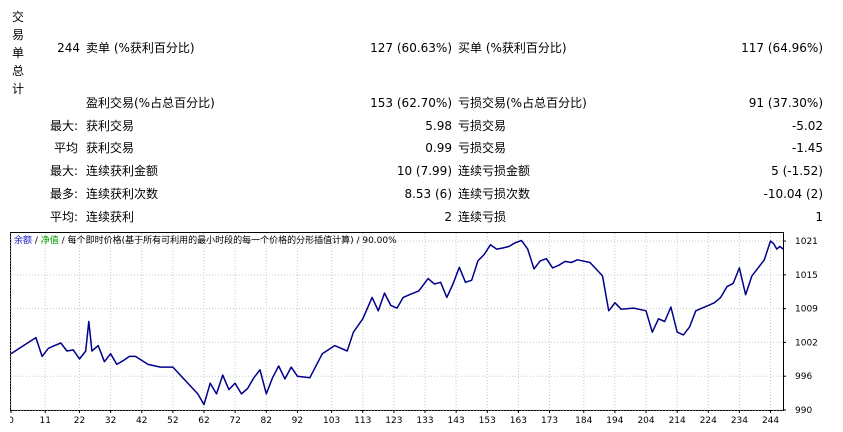  Describe the element at coordinates (23, 241) in the screenshot. I see `legend-balance: 余额` at that location.